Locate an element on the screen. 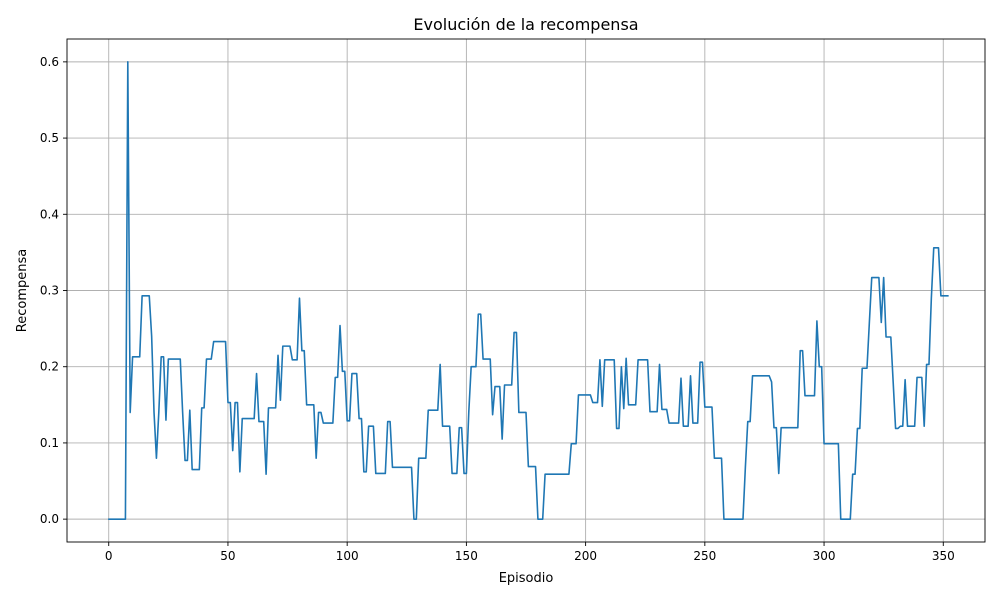 The width and height of the screenshot is (1000, 600). x-tick-label: 0 is located at coordinates (109, 556).